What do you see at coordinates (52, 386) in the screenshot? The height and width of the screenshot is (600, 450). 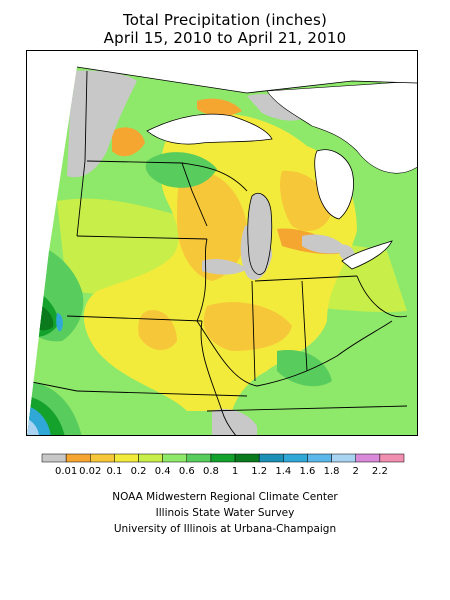 I see `boundary-ne-ks` at bounding box center [52, 386].